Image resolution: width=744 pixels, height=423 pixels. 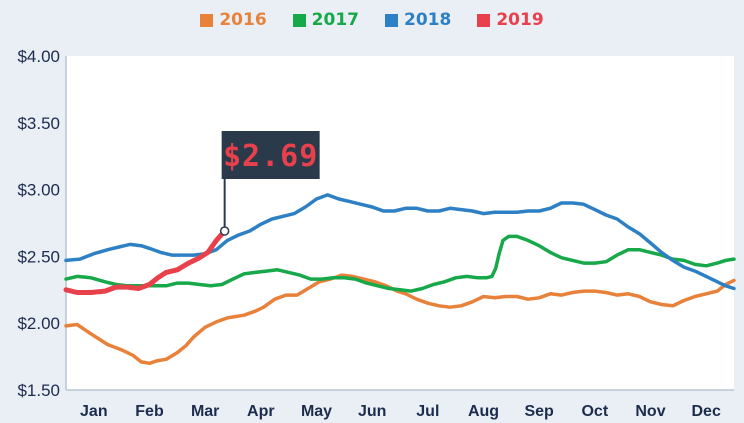 I want to click on annotation-price-label: $2.69, so click(x=270, y=156).